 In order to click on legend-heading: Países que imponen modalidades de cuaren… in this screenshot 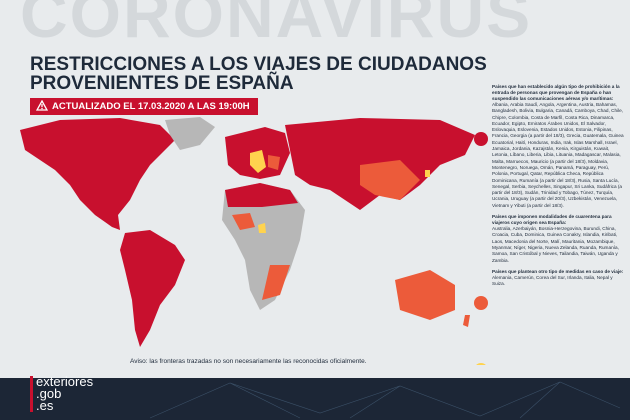, I will do `click(552, 220)`.